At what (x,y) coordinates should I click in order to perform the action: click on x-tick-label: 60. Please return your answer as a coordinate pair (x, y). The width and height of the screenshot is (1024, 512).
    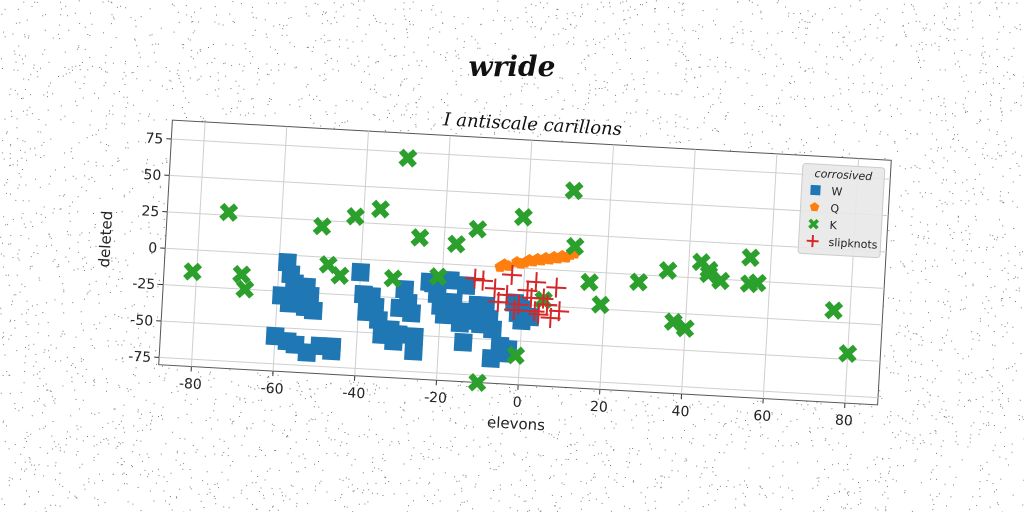
    Looking at the image, I should click on (762, 416).